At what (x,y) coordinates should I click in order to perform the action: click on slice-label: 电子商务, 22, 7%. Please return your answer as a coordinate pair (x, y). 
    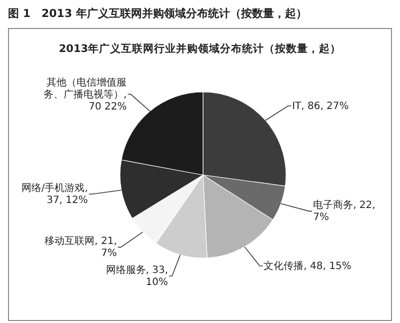
    Looking at the image, I should click on (344, 211).